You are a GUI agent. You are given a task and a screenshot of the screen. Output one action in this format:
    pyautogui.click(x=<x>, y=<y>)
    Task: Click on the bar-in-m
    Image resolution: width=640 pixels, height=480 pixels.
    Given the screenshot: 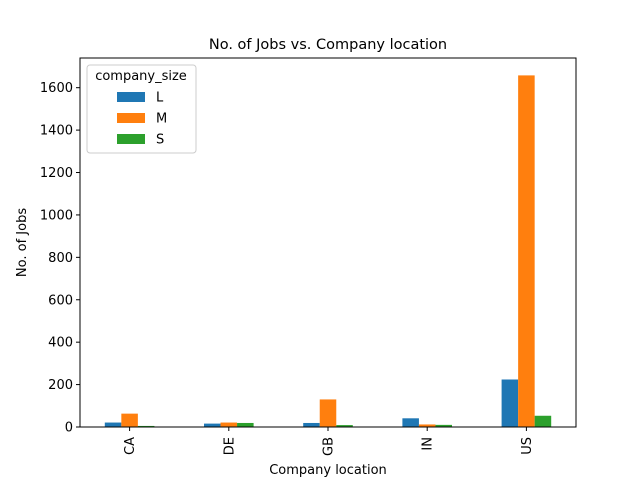 What is the action you would take?
    pyautogui.click(x=427, y=425)
    